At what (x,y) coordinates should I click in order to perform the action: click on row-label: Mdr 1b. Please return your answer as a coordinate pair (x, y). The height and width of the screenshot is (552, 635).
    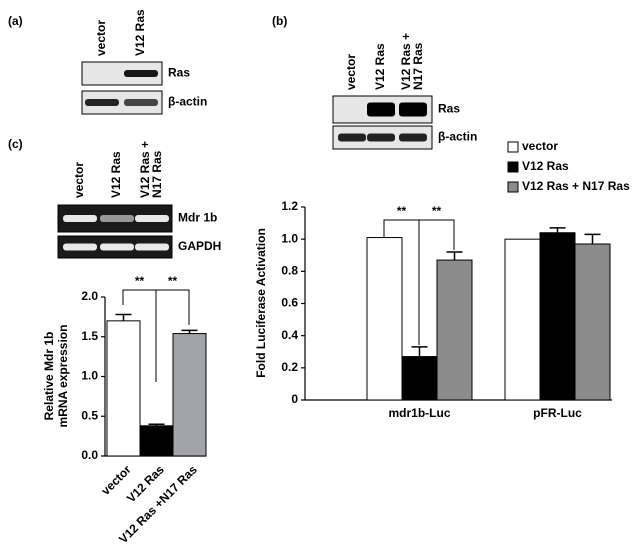
    Looking at the image, I should click on (197, 218).